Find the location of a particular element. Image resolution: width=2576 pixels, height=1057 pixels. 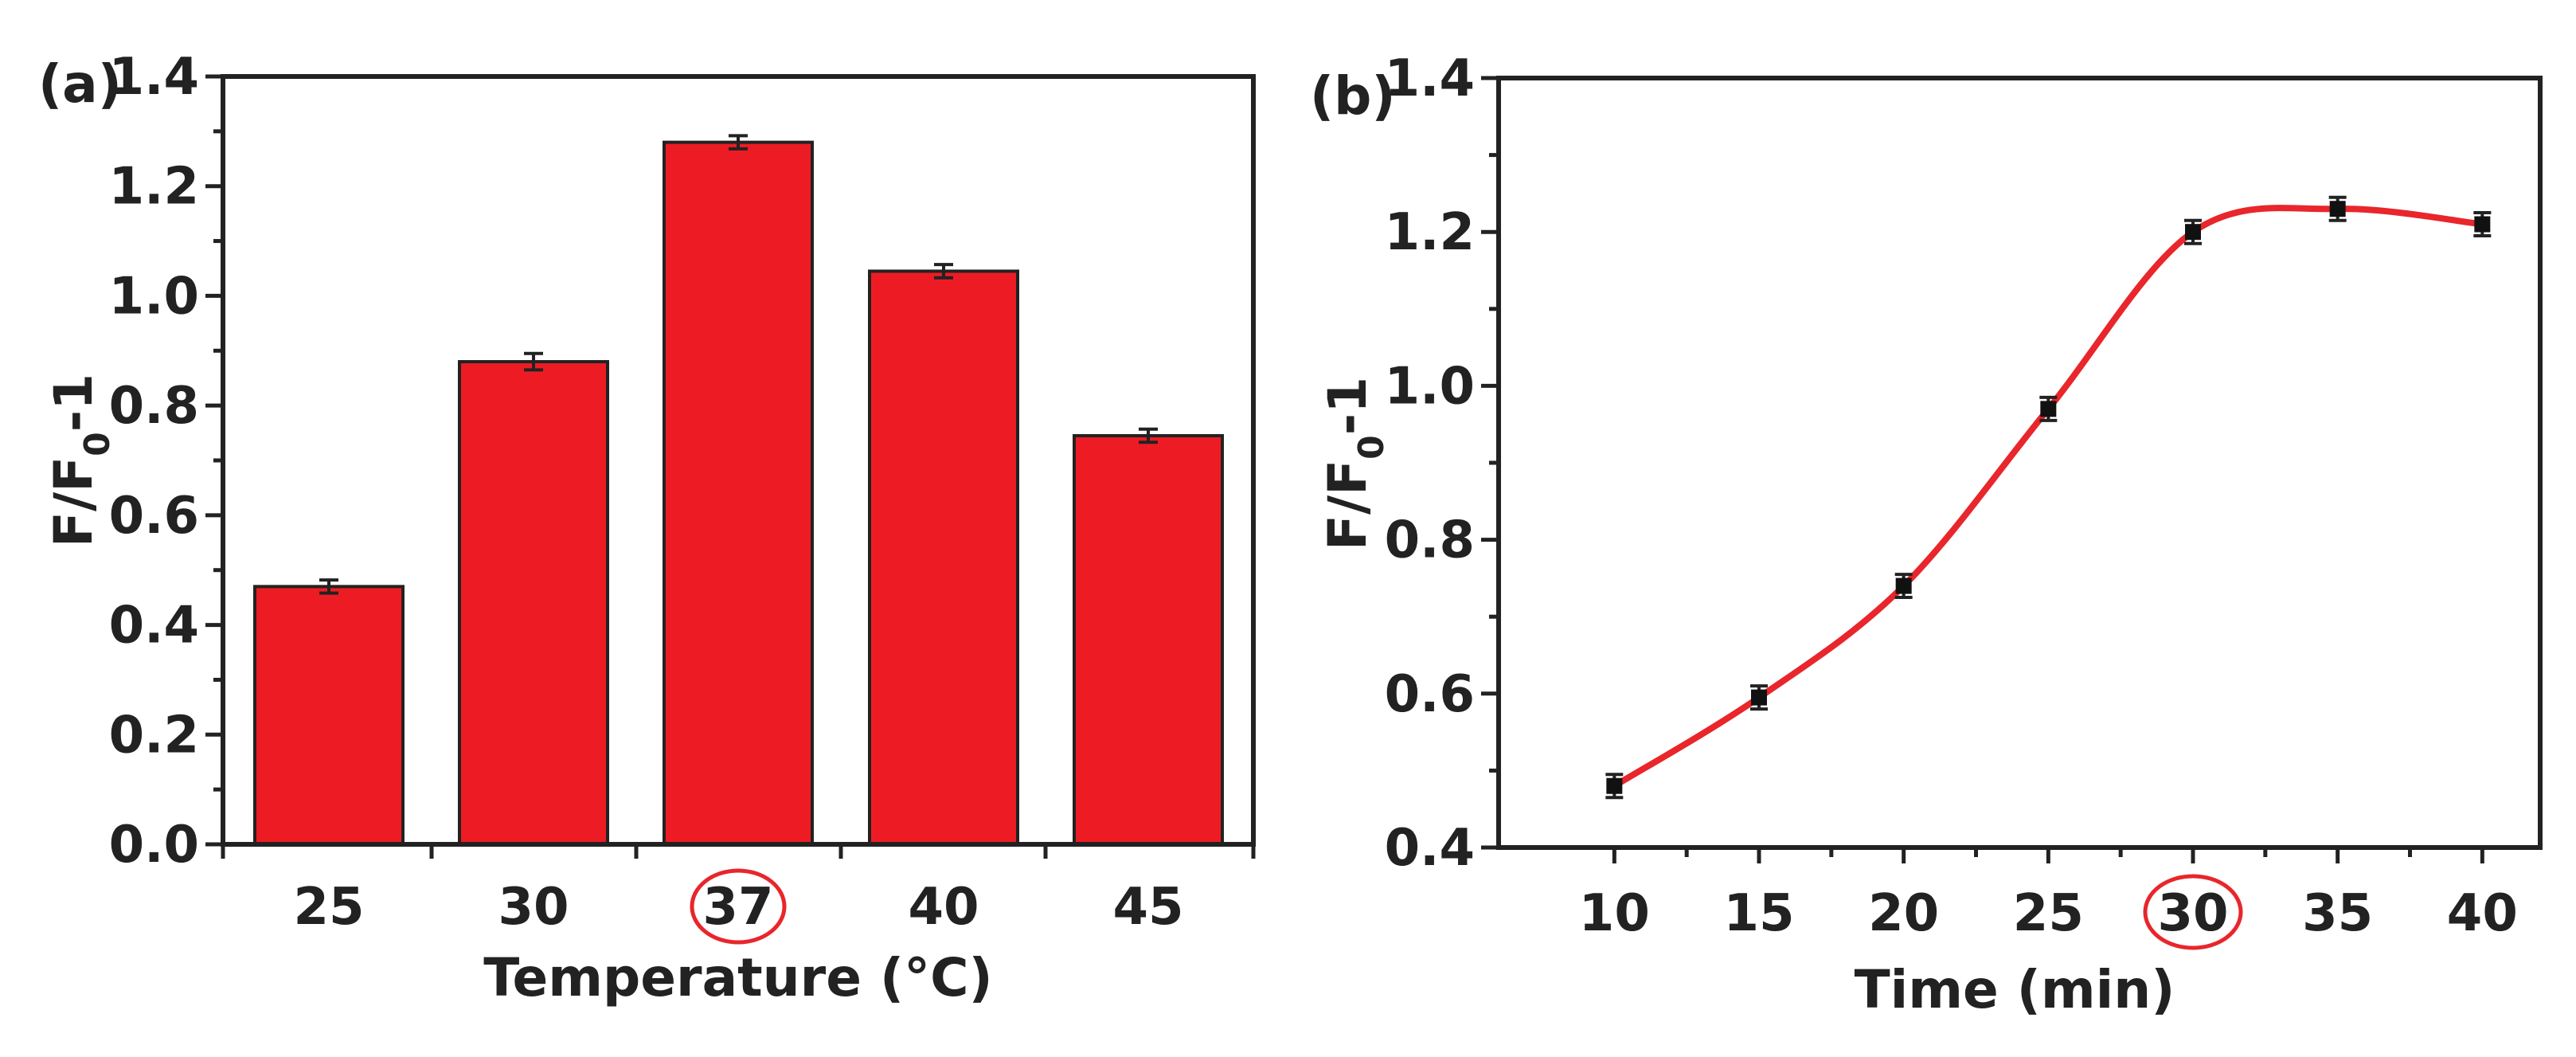

panel-b-y-label: F/F0-1 is located at coordinates (1354, 464).